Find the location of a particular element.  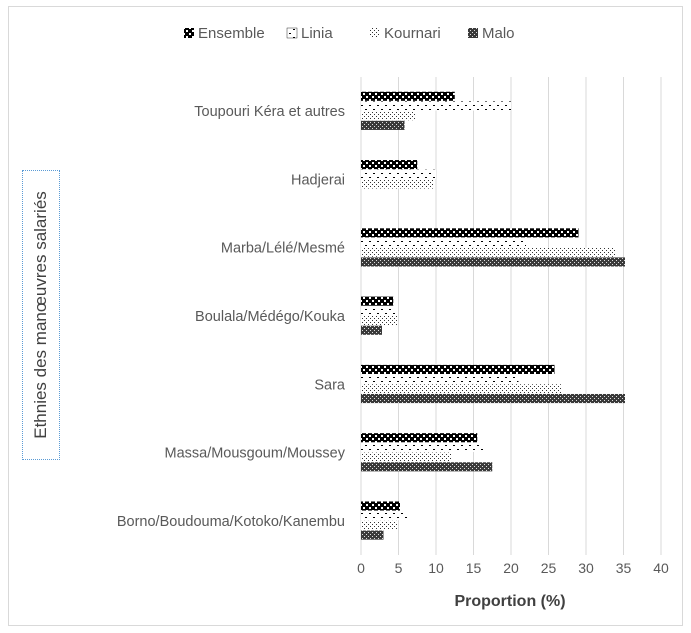

x-tick-label: 25 is located at coordinates (549, 568).